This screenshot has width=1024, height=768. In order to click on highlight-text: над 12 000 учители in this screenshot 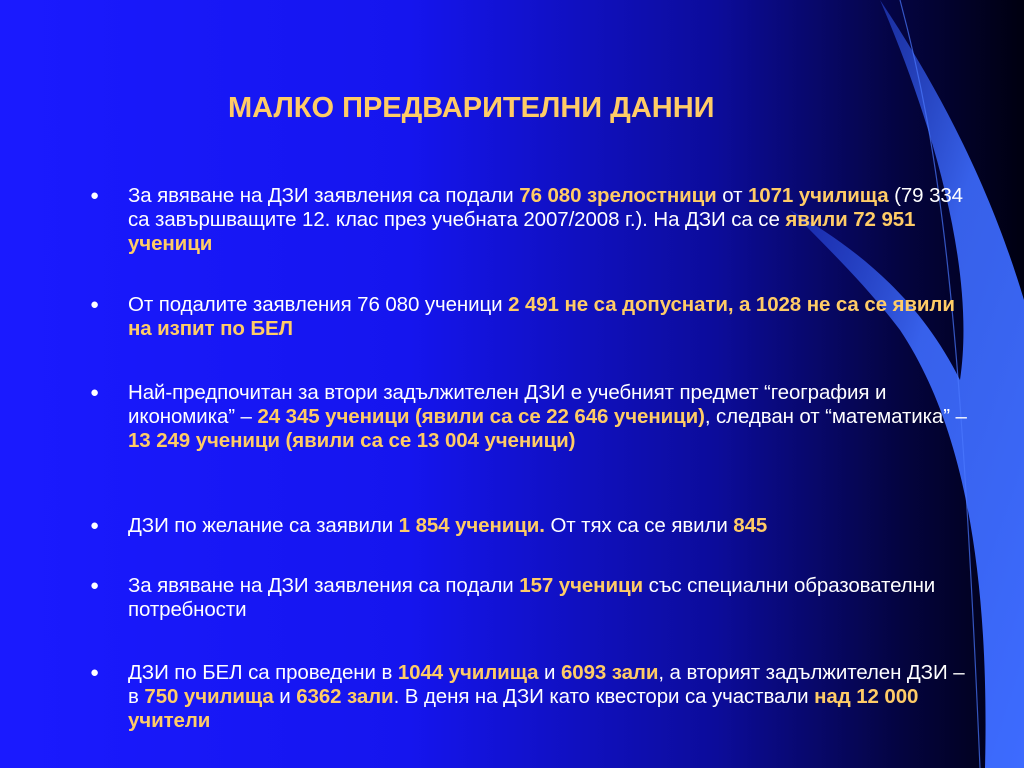, I will do `click(523, 708)`.